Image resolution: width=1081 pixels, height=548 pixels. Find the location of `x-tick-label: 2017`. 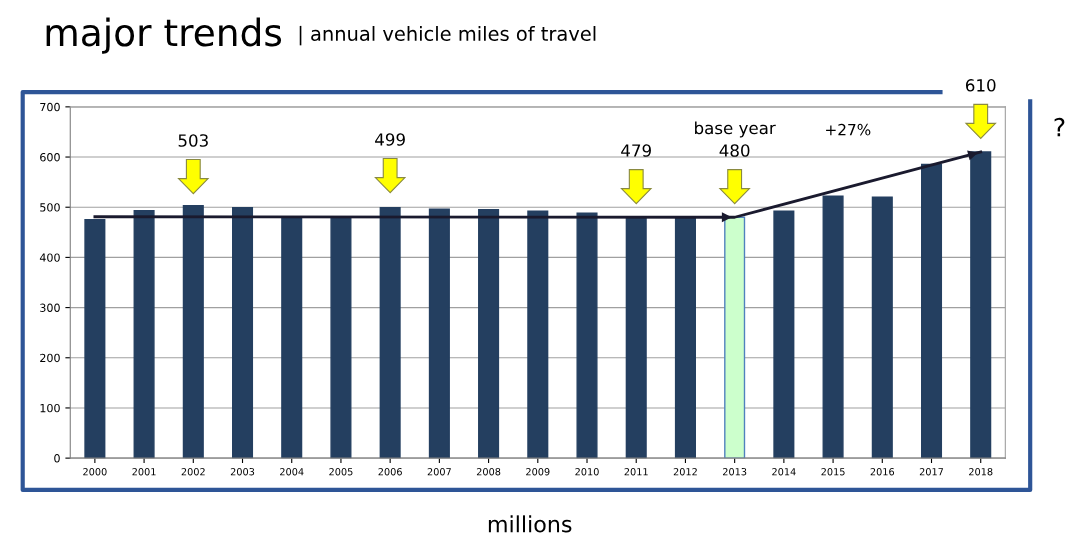

x-tick-label: 2017 is located at coordinates (931, 472).